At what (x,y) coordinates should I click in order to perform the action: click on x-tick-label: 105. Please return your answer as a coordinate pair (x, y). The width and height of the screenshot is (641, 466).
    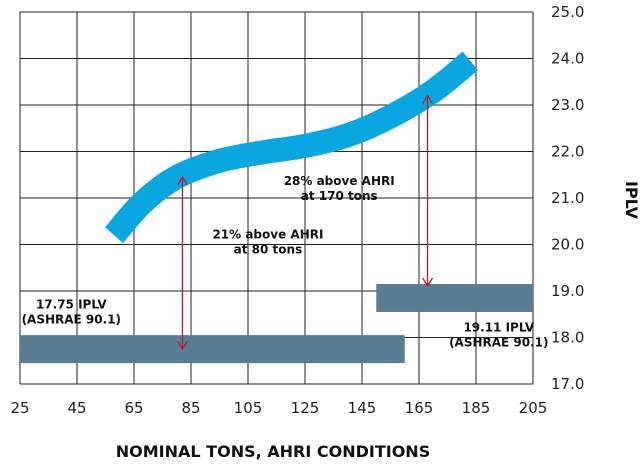
    Looking at the image, I should click on (248, 408).